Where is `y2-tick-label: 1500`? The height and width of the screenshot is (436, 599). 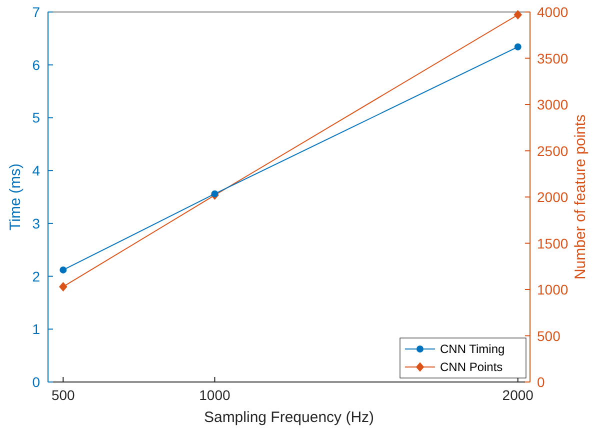
y2-tick-label: 1500 is located at coordinates (552, 243).